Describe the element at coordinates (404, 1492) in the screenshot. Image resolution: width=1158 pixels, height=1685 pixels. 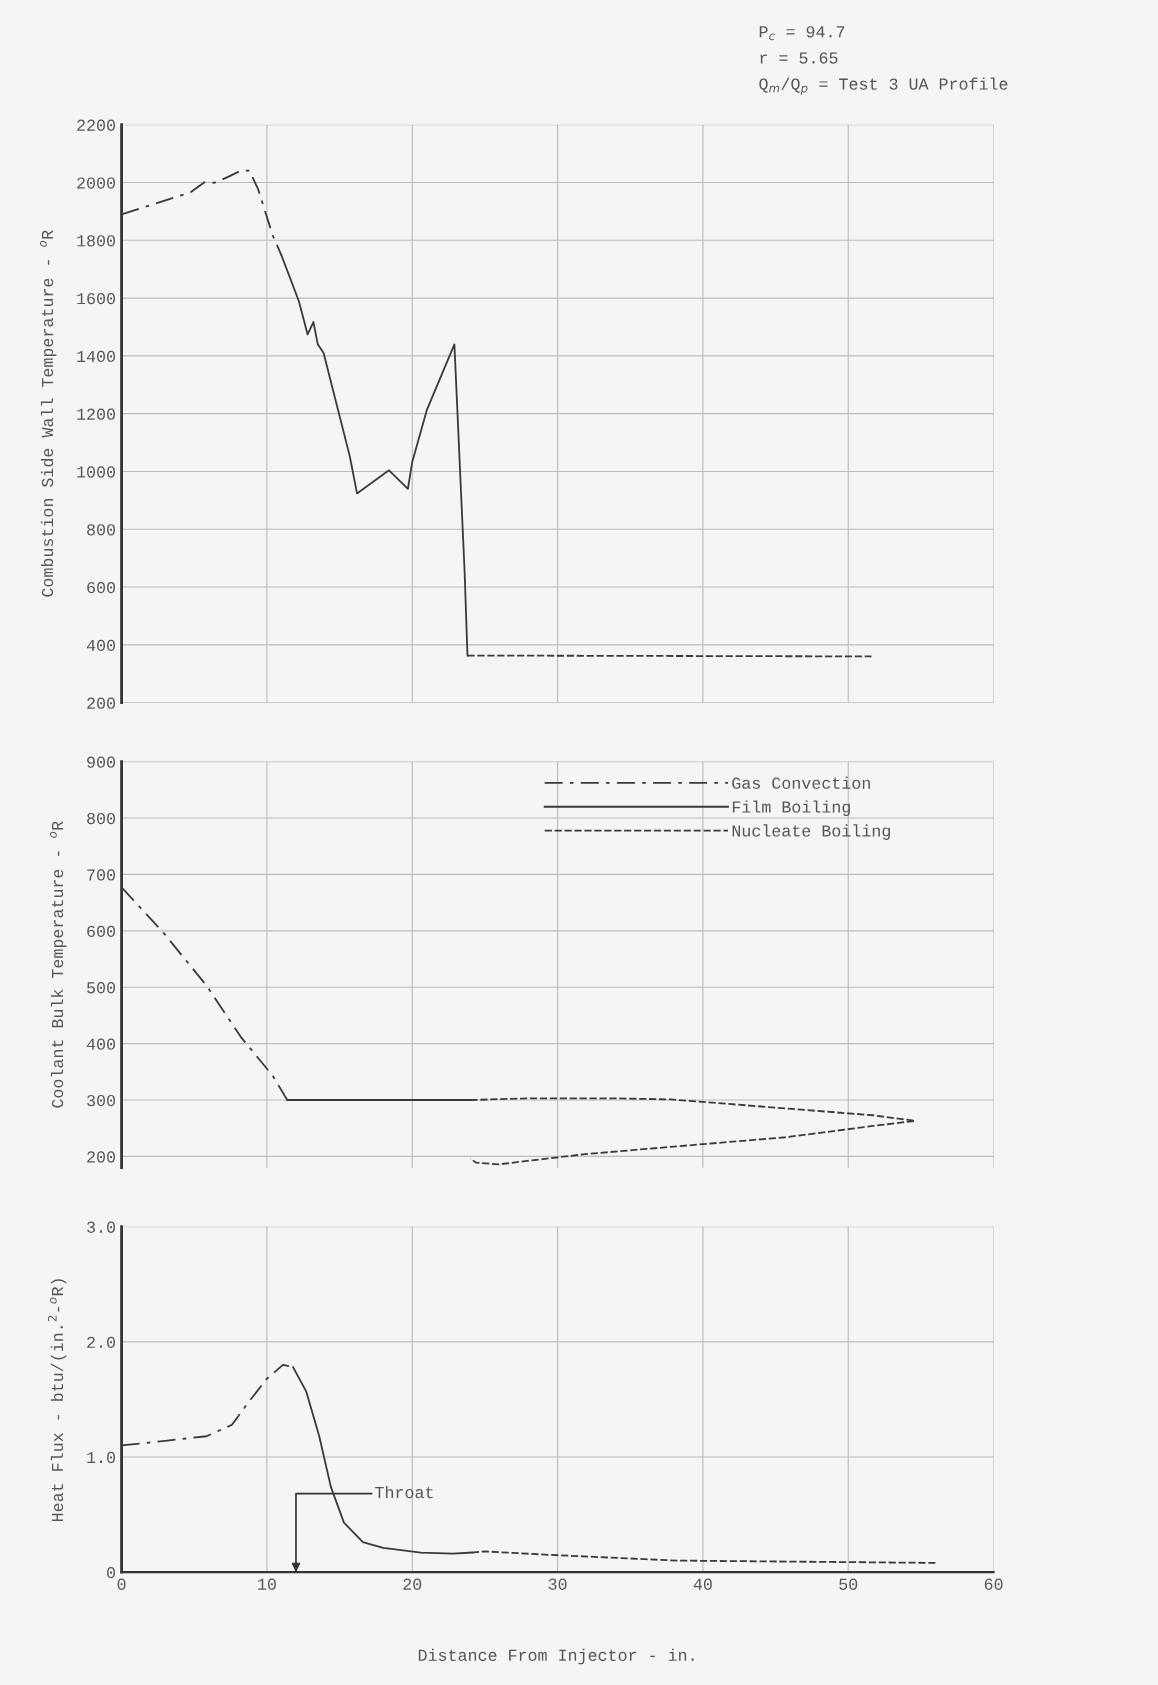
I see `annotation: Throat` at that location.